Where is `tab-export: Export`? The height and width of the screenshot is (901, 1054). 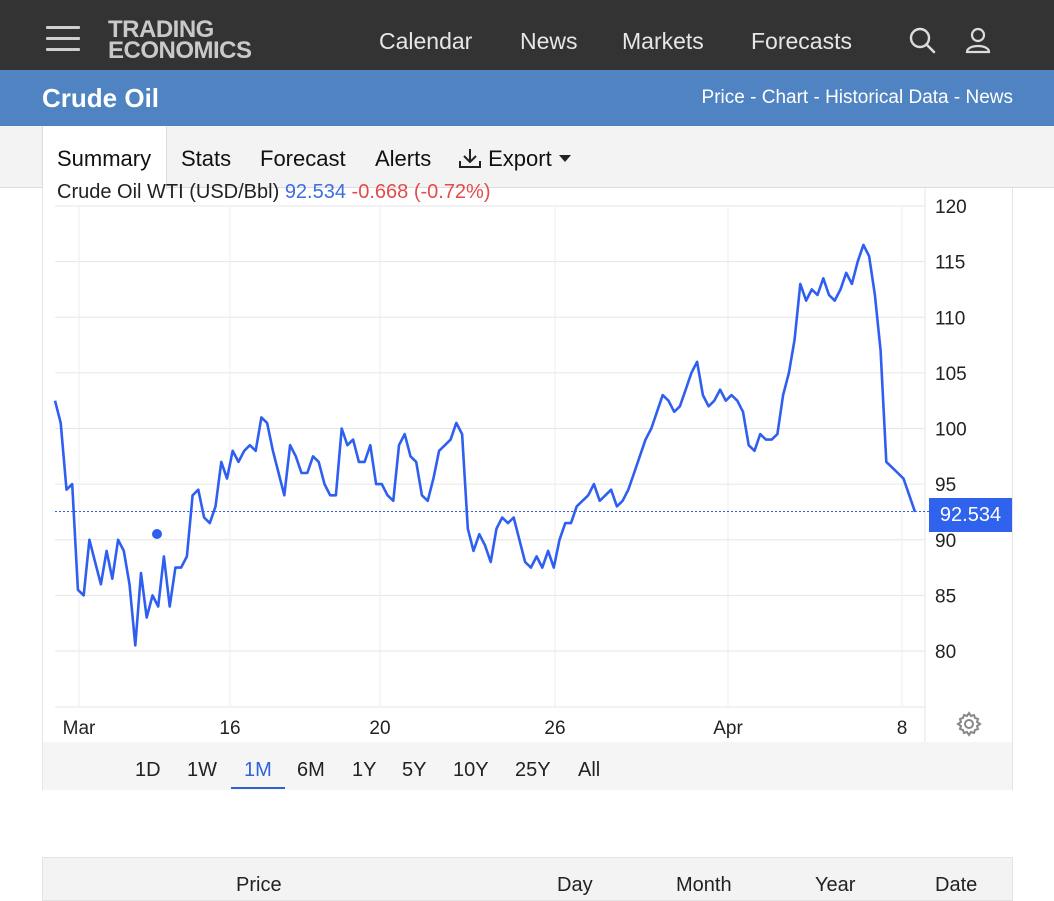
tab-export: Export is located at coordinates (515, 159).